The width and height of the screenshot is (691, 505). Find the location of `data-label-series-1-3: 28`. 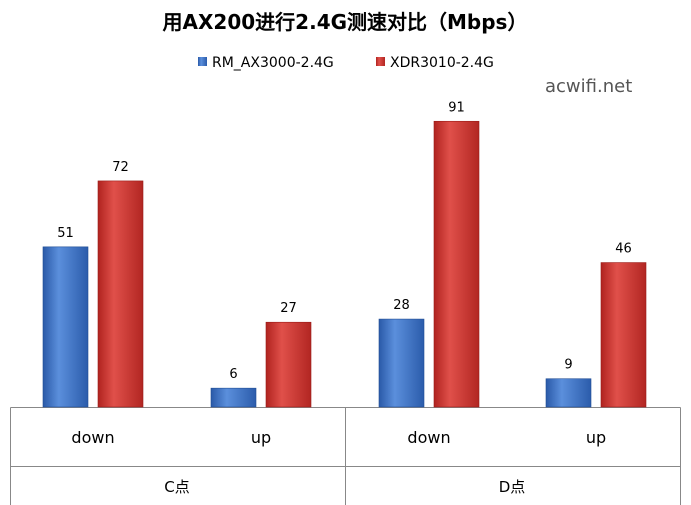

data-label-series-1-3: 28 is located at coordinates (401, 305).